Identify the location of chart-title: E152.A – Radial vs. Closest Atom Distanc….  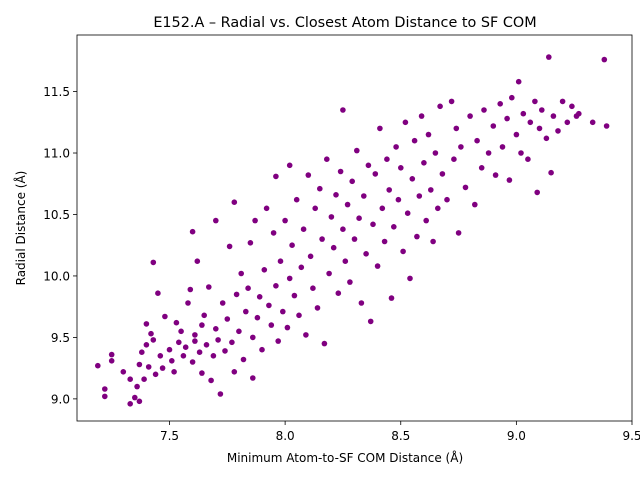
(344, 23).